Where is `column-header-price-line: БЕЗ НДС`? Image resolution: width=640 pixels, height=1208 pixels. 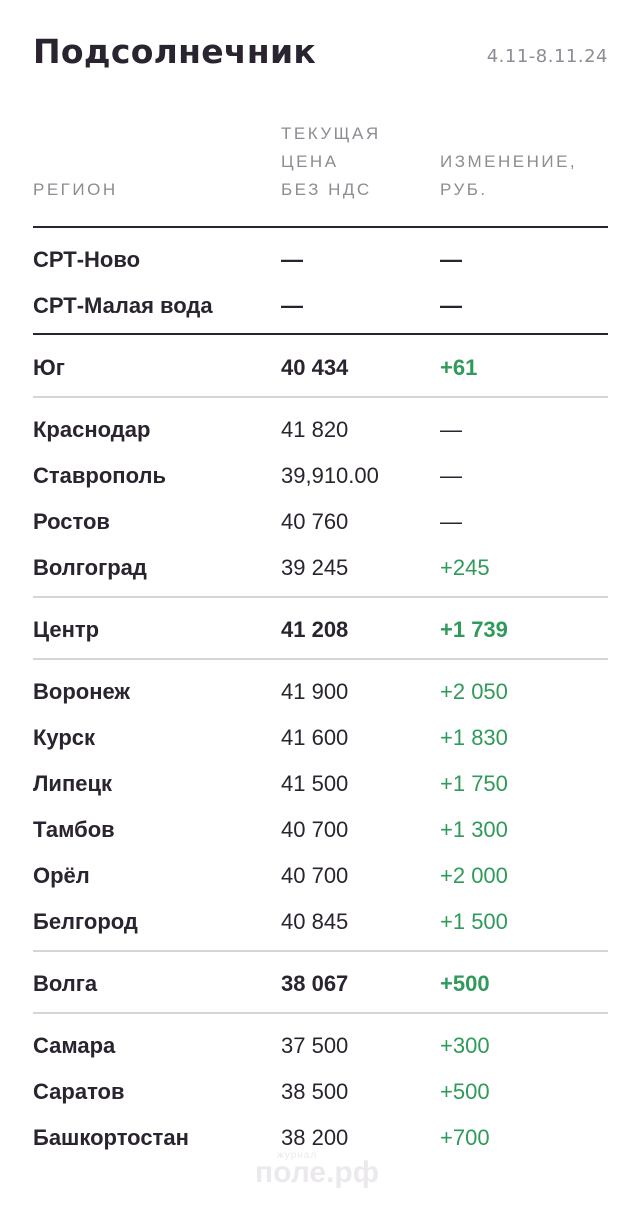
column-header-price-line: БЕЗ НДС is located at coordinates (326, 189).